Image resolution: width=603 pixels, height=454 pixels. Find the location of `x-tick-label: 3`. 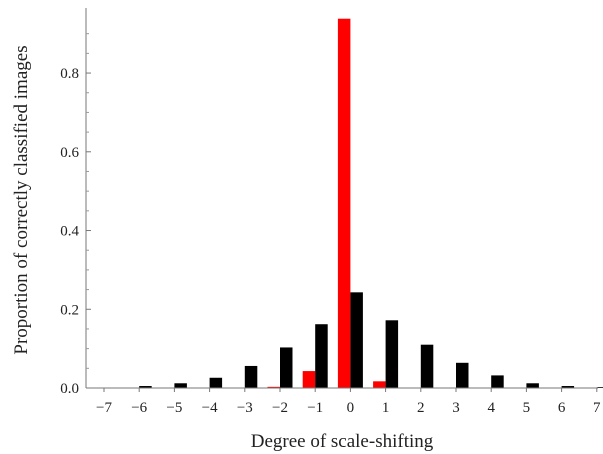

x-tick-label: 3 is located at coordinates (456, 408).